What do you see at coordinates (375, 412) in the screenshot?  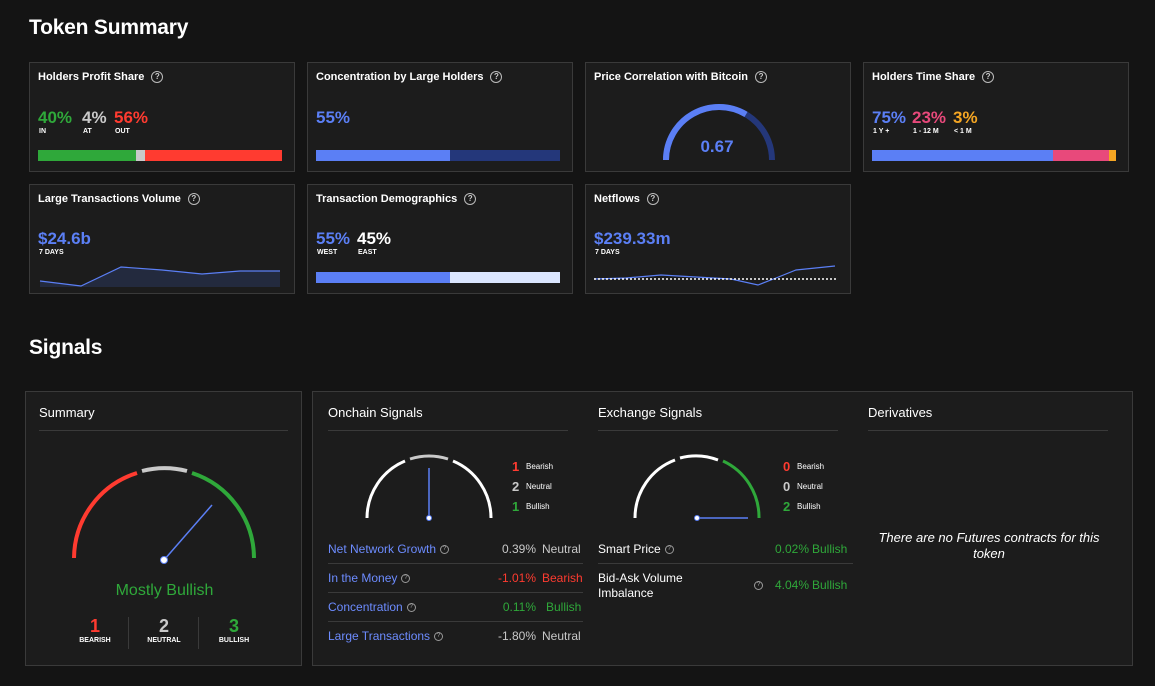 I see `onchain-title: Onchain Signals` at bounding box center [375, 412].